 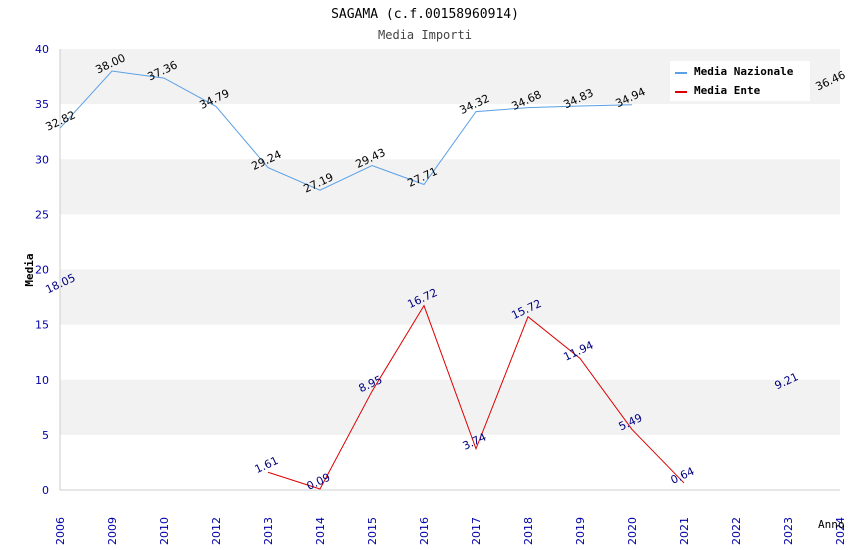 What do you see at coordinates (42, 49) in the screenshot?
I see `y-tick-label: 40` at bounding box center [42, 49].